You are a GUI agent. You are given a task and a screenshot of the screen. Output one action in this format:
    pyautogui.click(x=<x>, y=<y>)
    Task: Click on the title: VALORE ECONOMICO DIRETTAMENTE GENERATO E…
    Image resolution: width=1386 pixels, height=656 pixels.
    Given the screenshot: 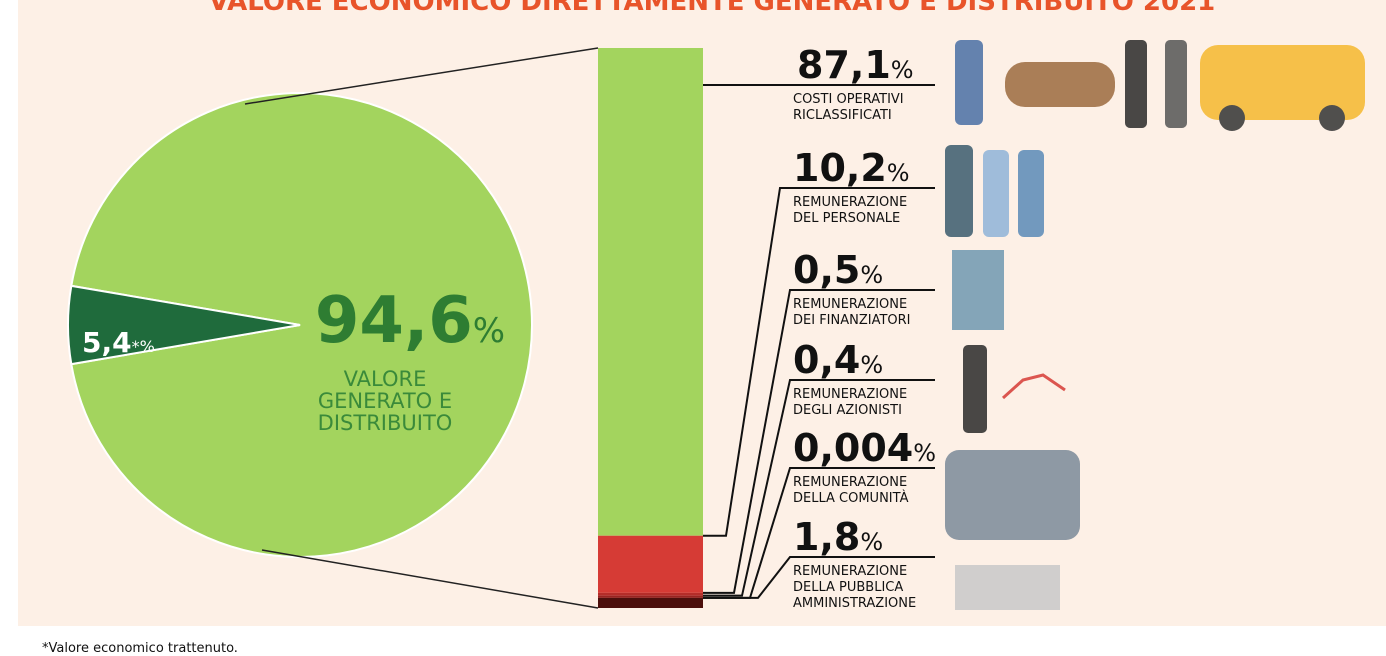 What is the action you would take?
    pyautogui.click(x=712, y=8)
    